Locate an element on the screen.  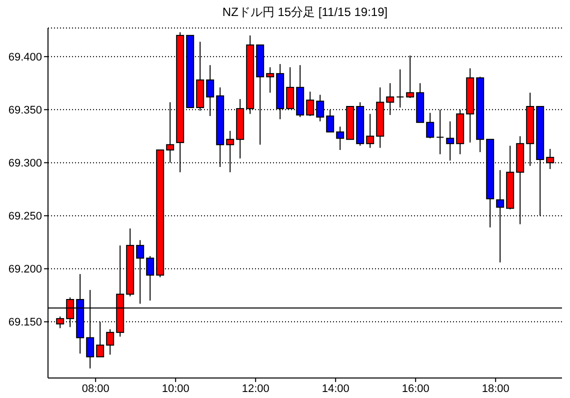
y-tick-label: 69.250 is located at coordinates (25, 216).